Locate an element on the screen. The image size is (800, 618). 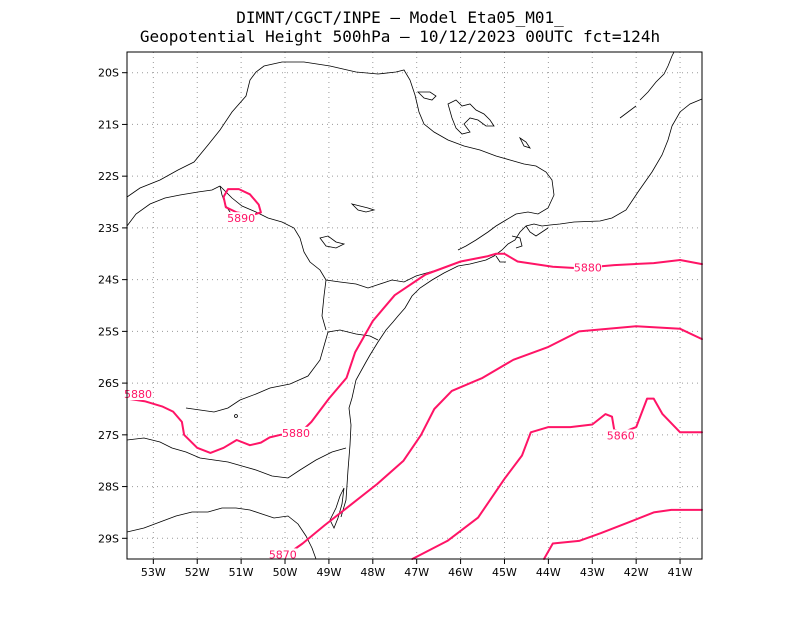
x-tick-label: 47W is located at coordinates (416, 572).